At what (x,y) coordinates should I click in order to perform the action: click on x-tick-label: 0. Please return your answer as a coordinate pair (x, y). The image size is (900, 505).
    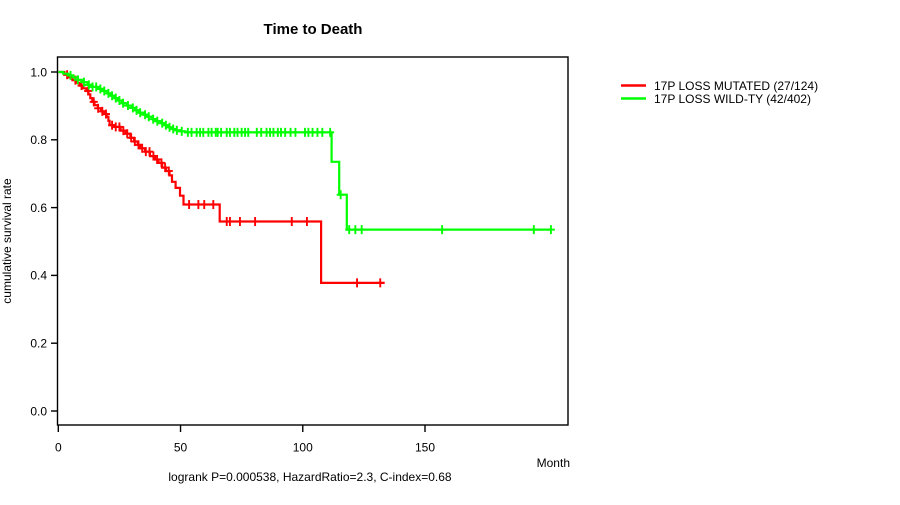
    Looking at the image, I should click on (58, 448).